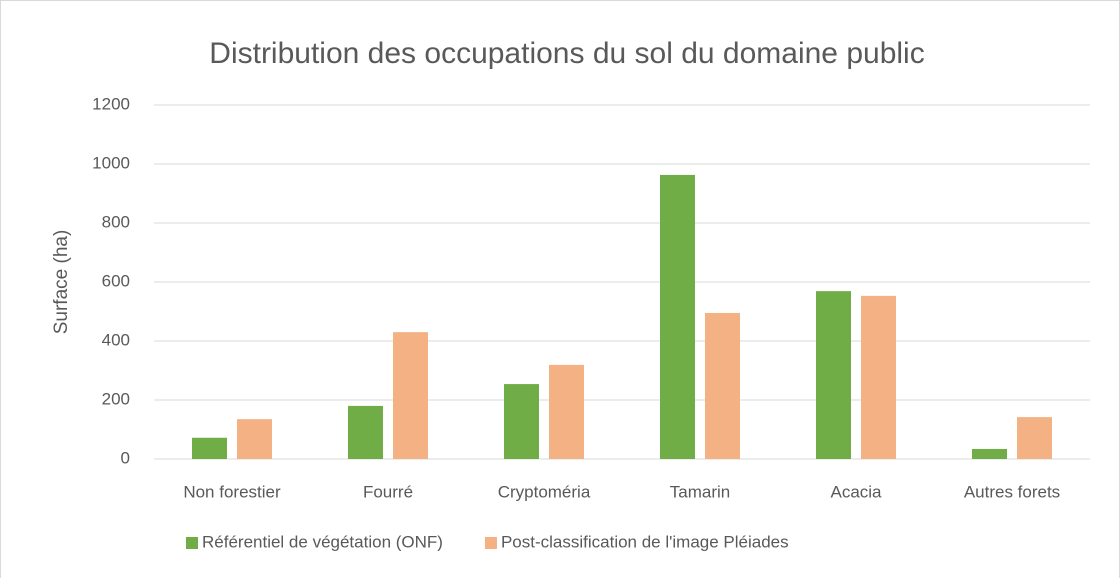 The height and width of the screenshot is (578, 1120). Describe the element at coordinates (232, 491) in the screenshot. I see `x-tick-label: Non forestier` at that location.